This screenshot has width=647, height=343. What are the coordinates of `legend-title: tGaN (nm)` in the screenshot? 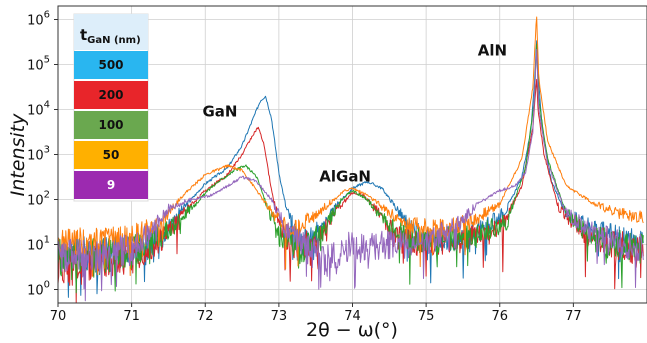 It's located at (110, 36).